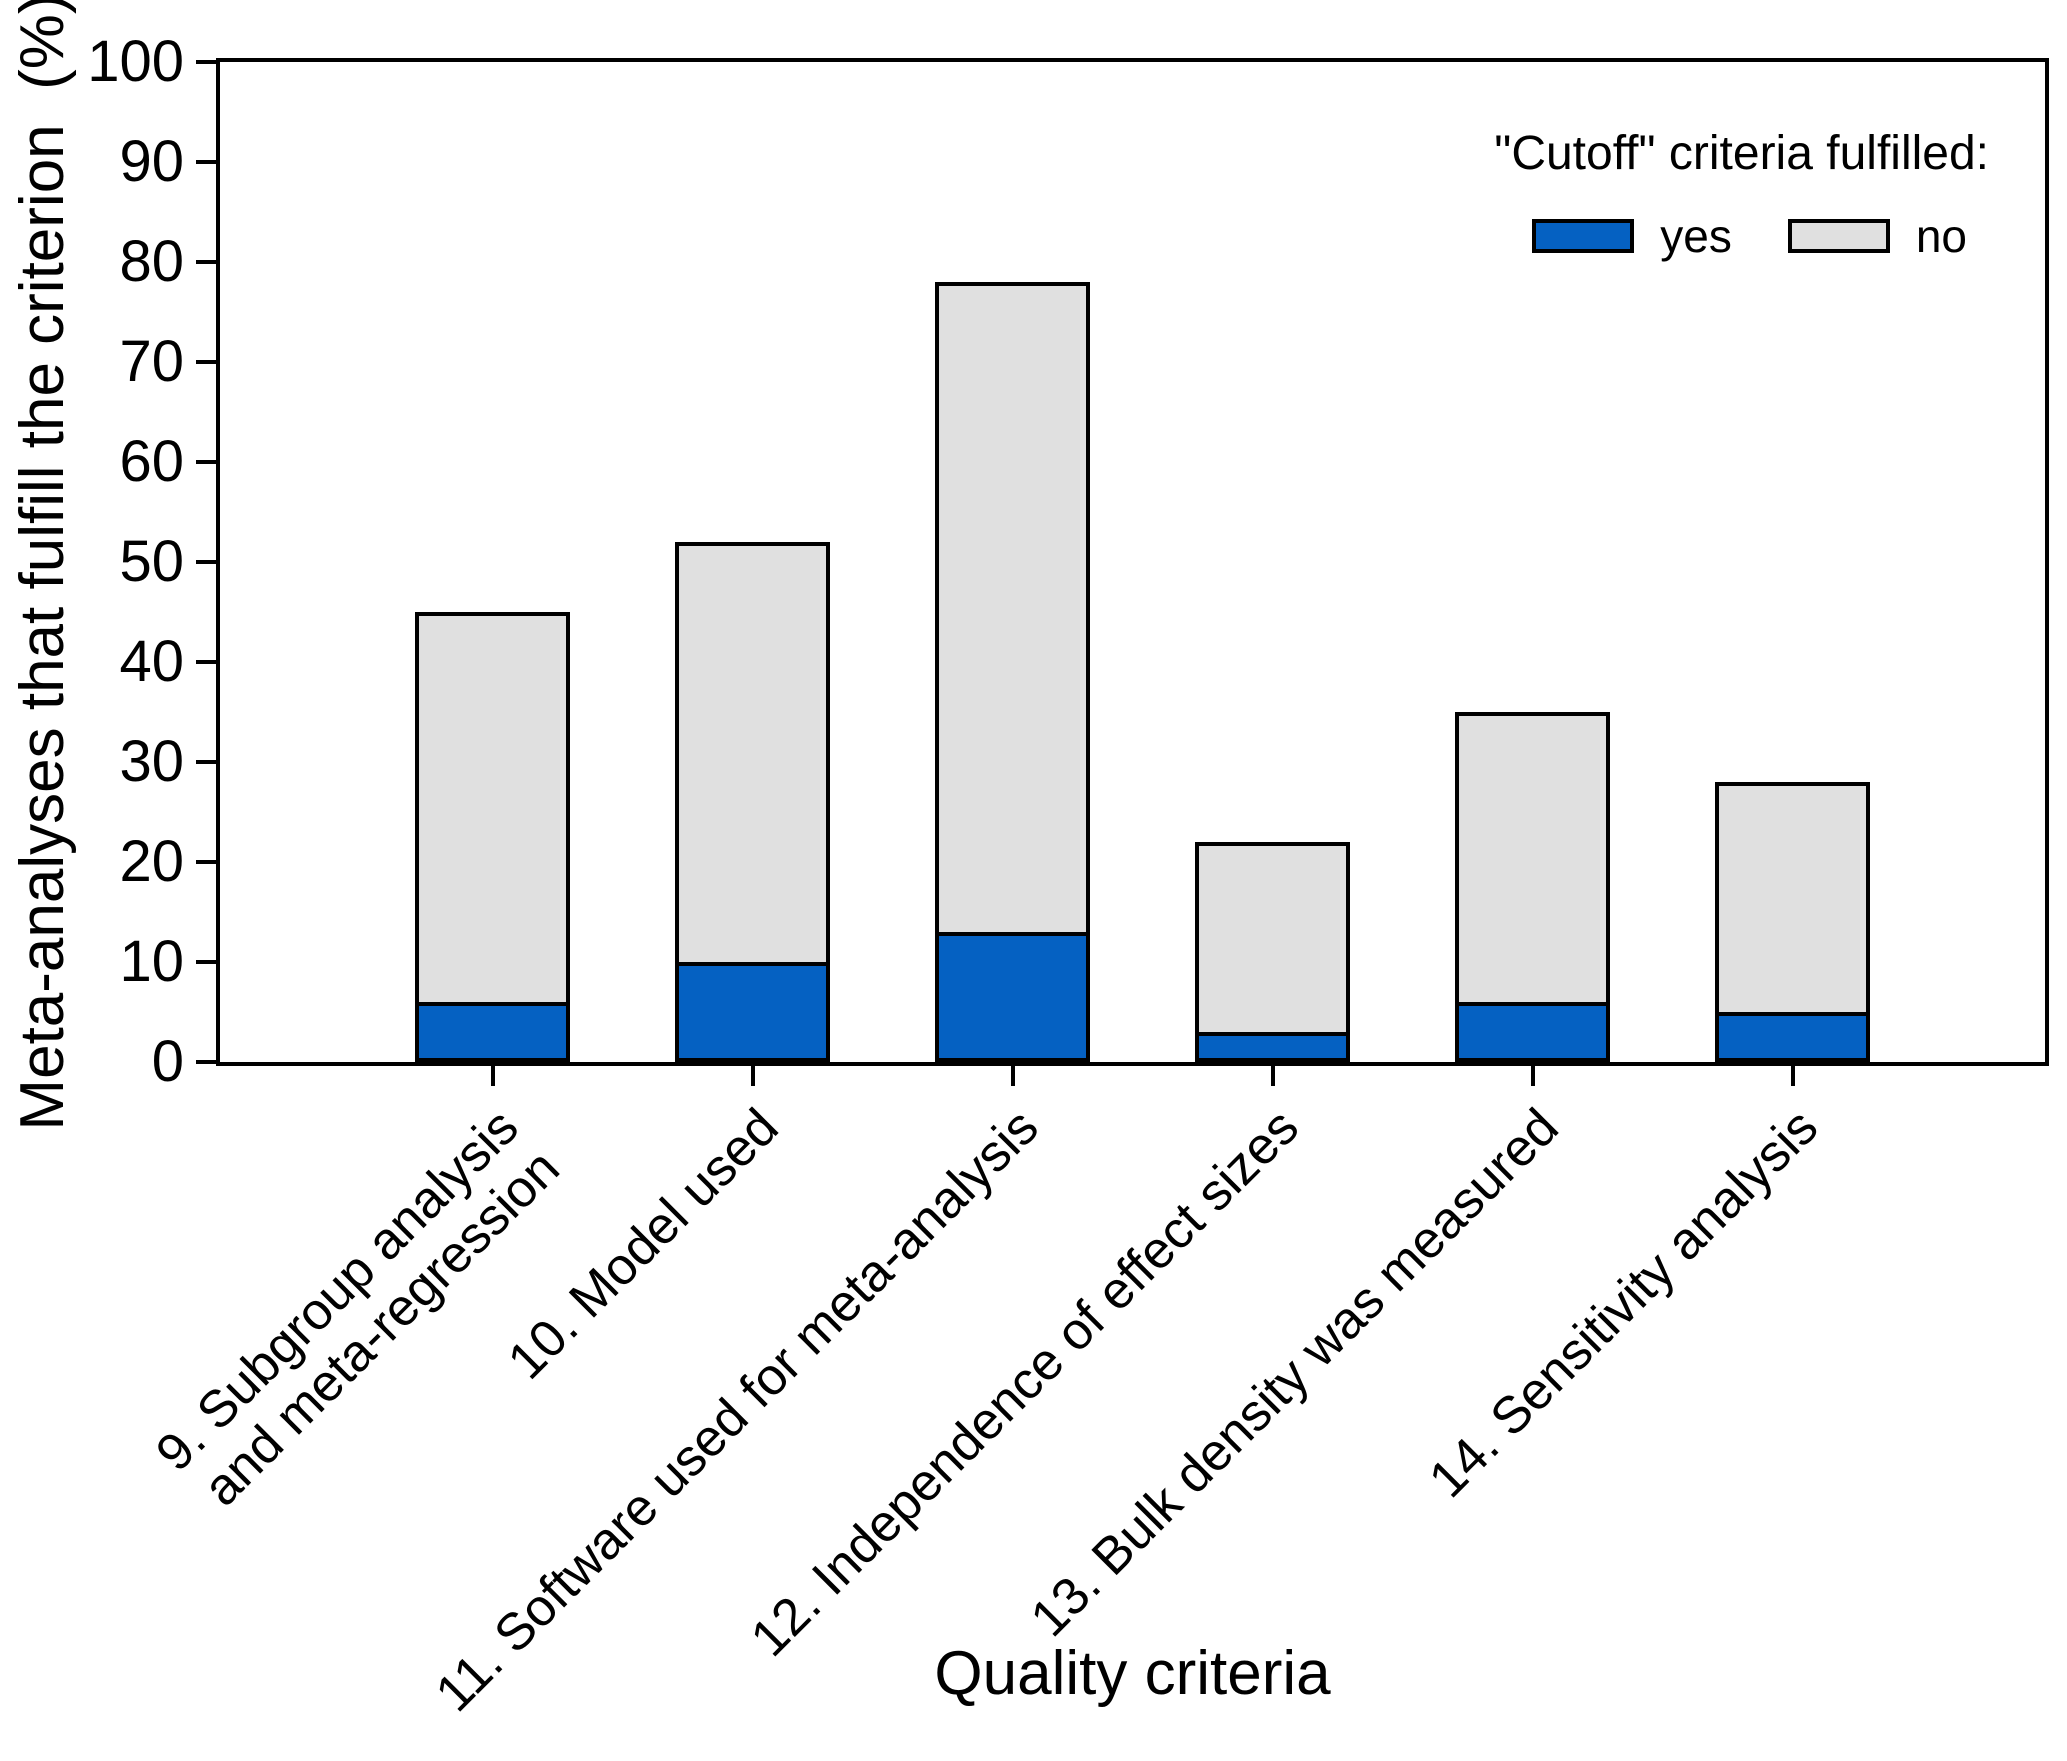  Describe the element at coordinates (1132, 1673) in the screenshot. I see `x-axis-title: Quality criteria` at that location.